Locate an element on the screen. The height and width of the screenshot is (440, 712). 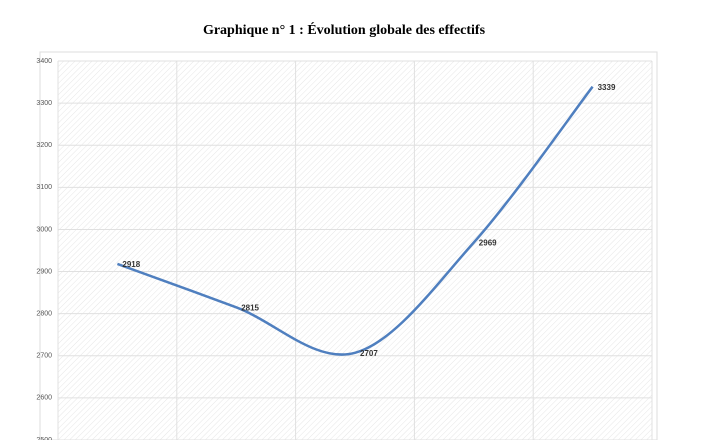
y-tick-label: 2500 is located at coordinates (44, 438).